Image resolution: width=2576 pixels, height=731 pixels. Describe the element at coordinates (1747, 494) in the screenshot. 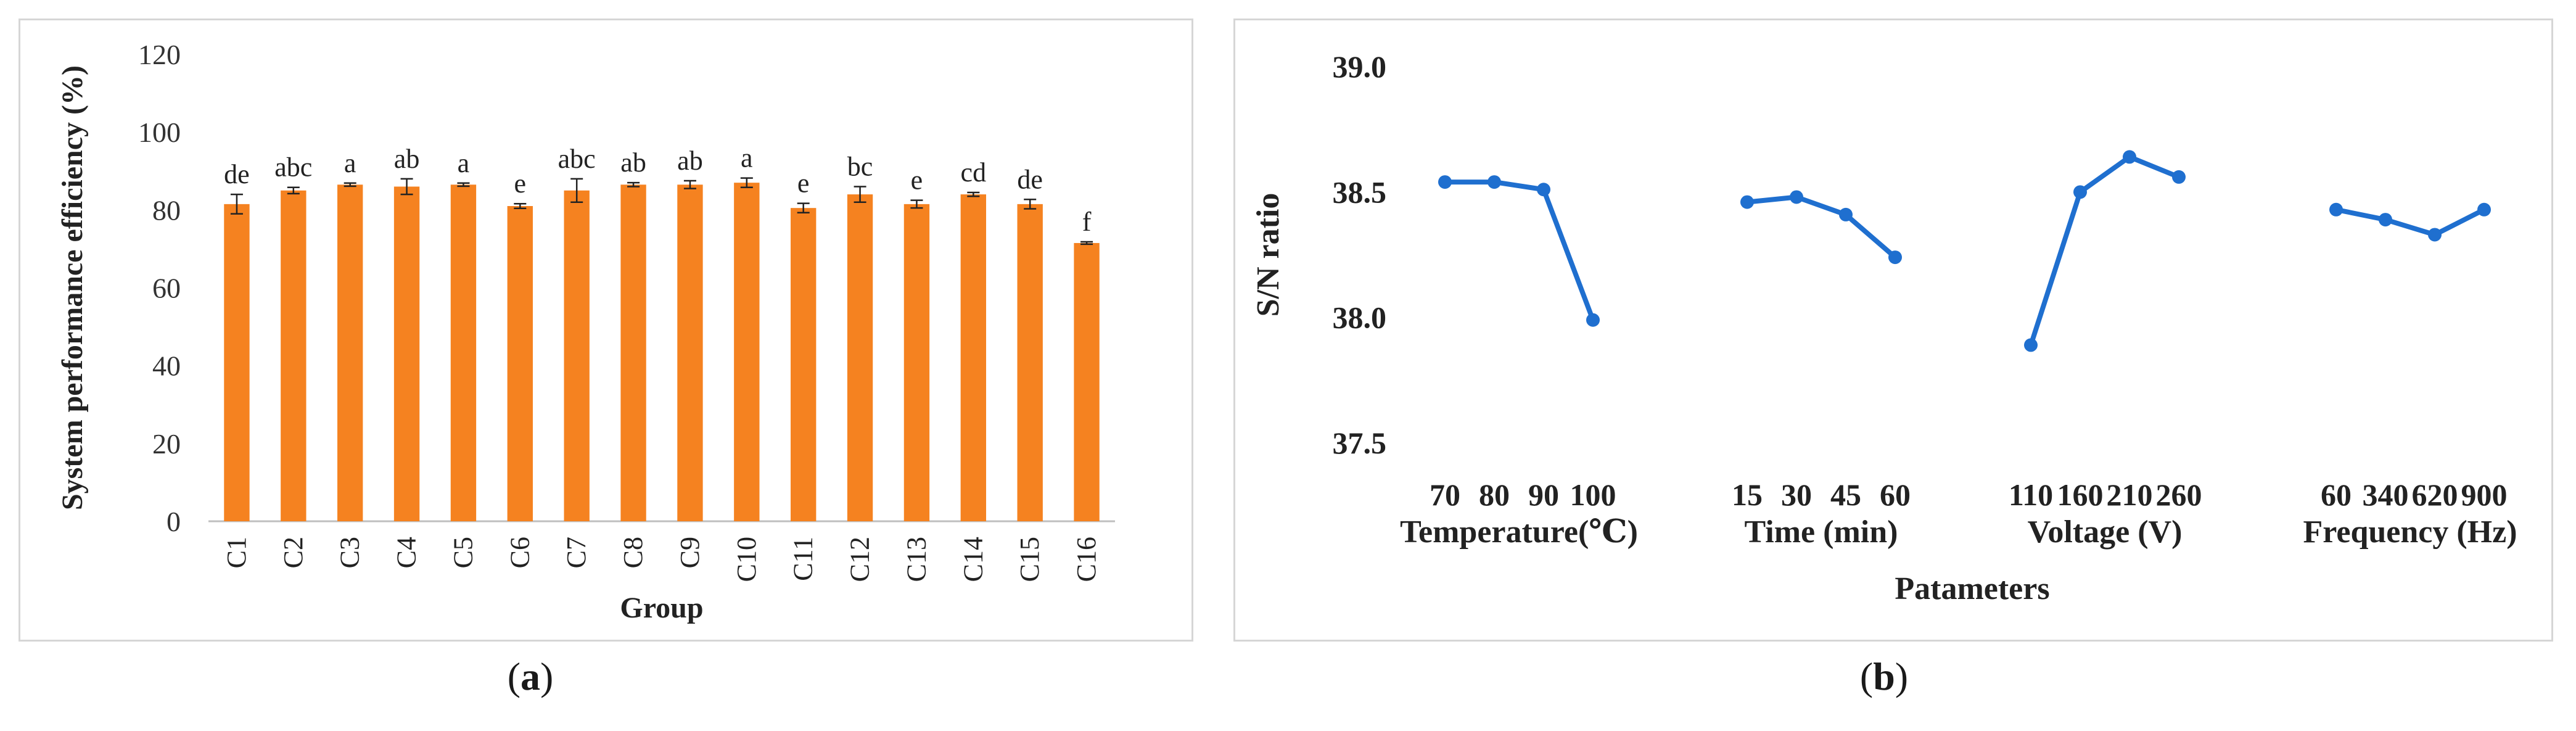

I see `x-tick-label: 15` at that location.